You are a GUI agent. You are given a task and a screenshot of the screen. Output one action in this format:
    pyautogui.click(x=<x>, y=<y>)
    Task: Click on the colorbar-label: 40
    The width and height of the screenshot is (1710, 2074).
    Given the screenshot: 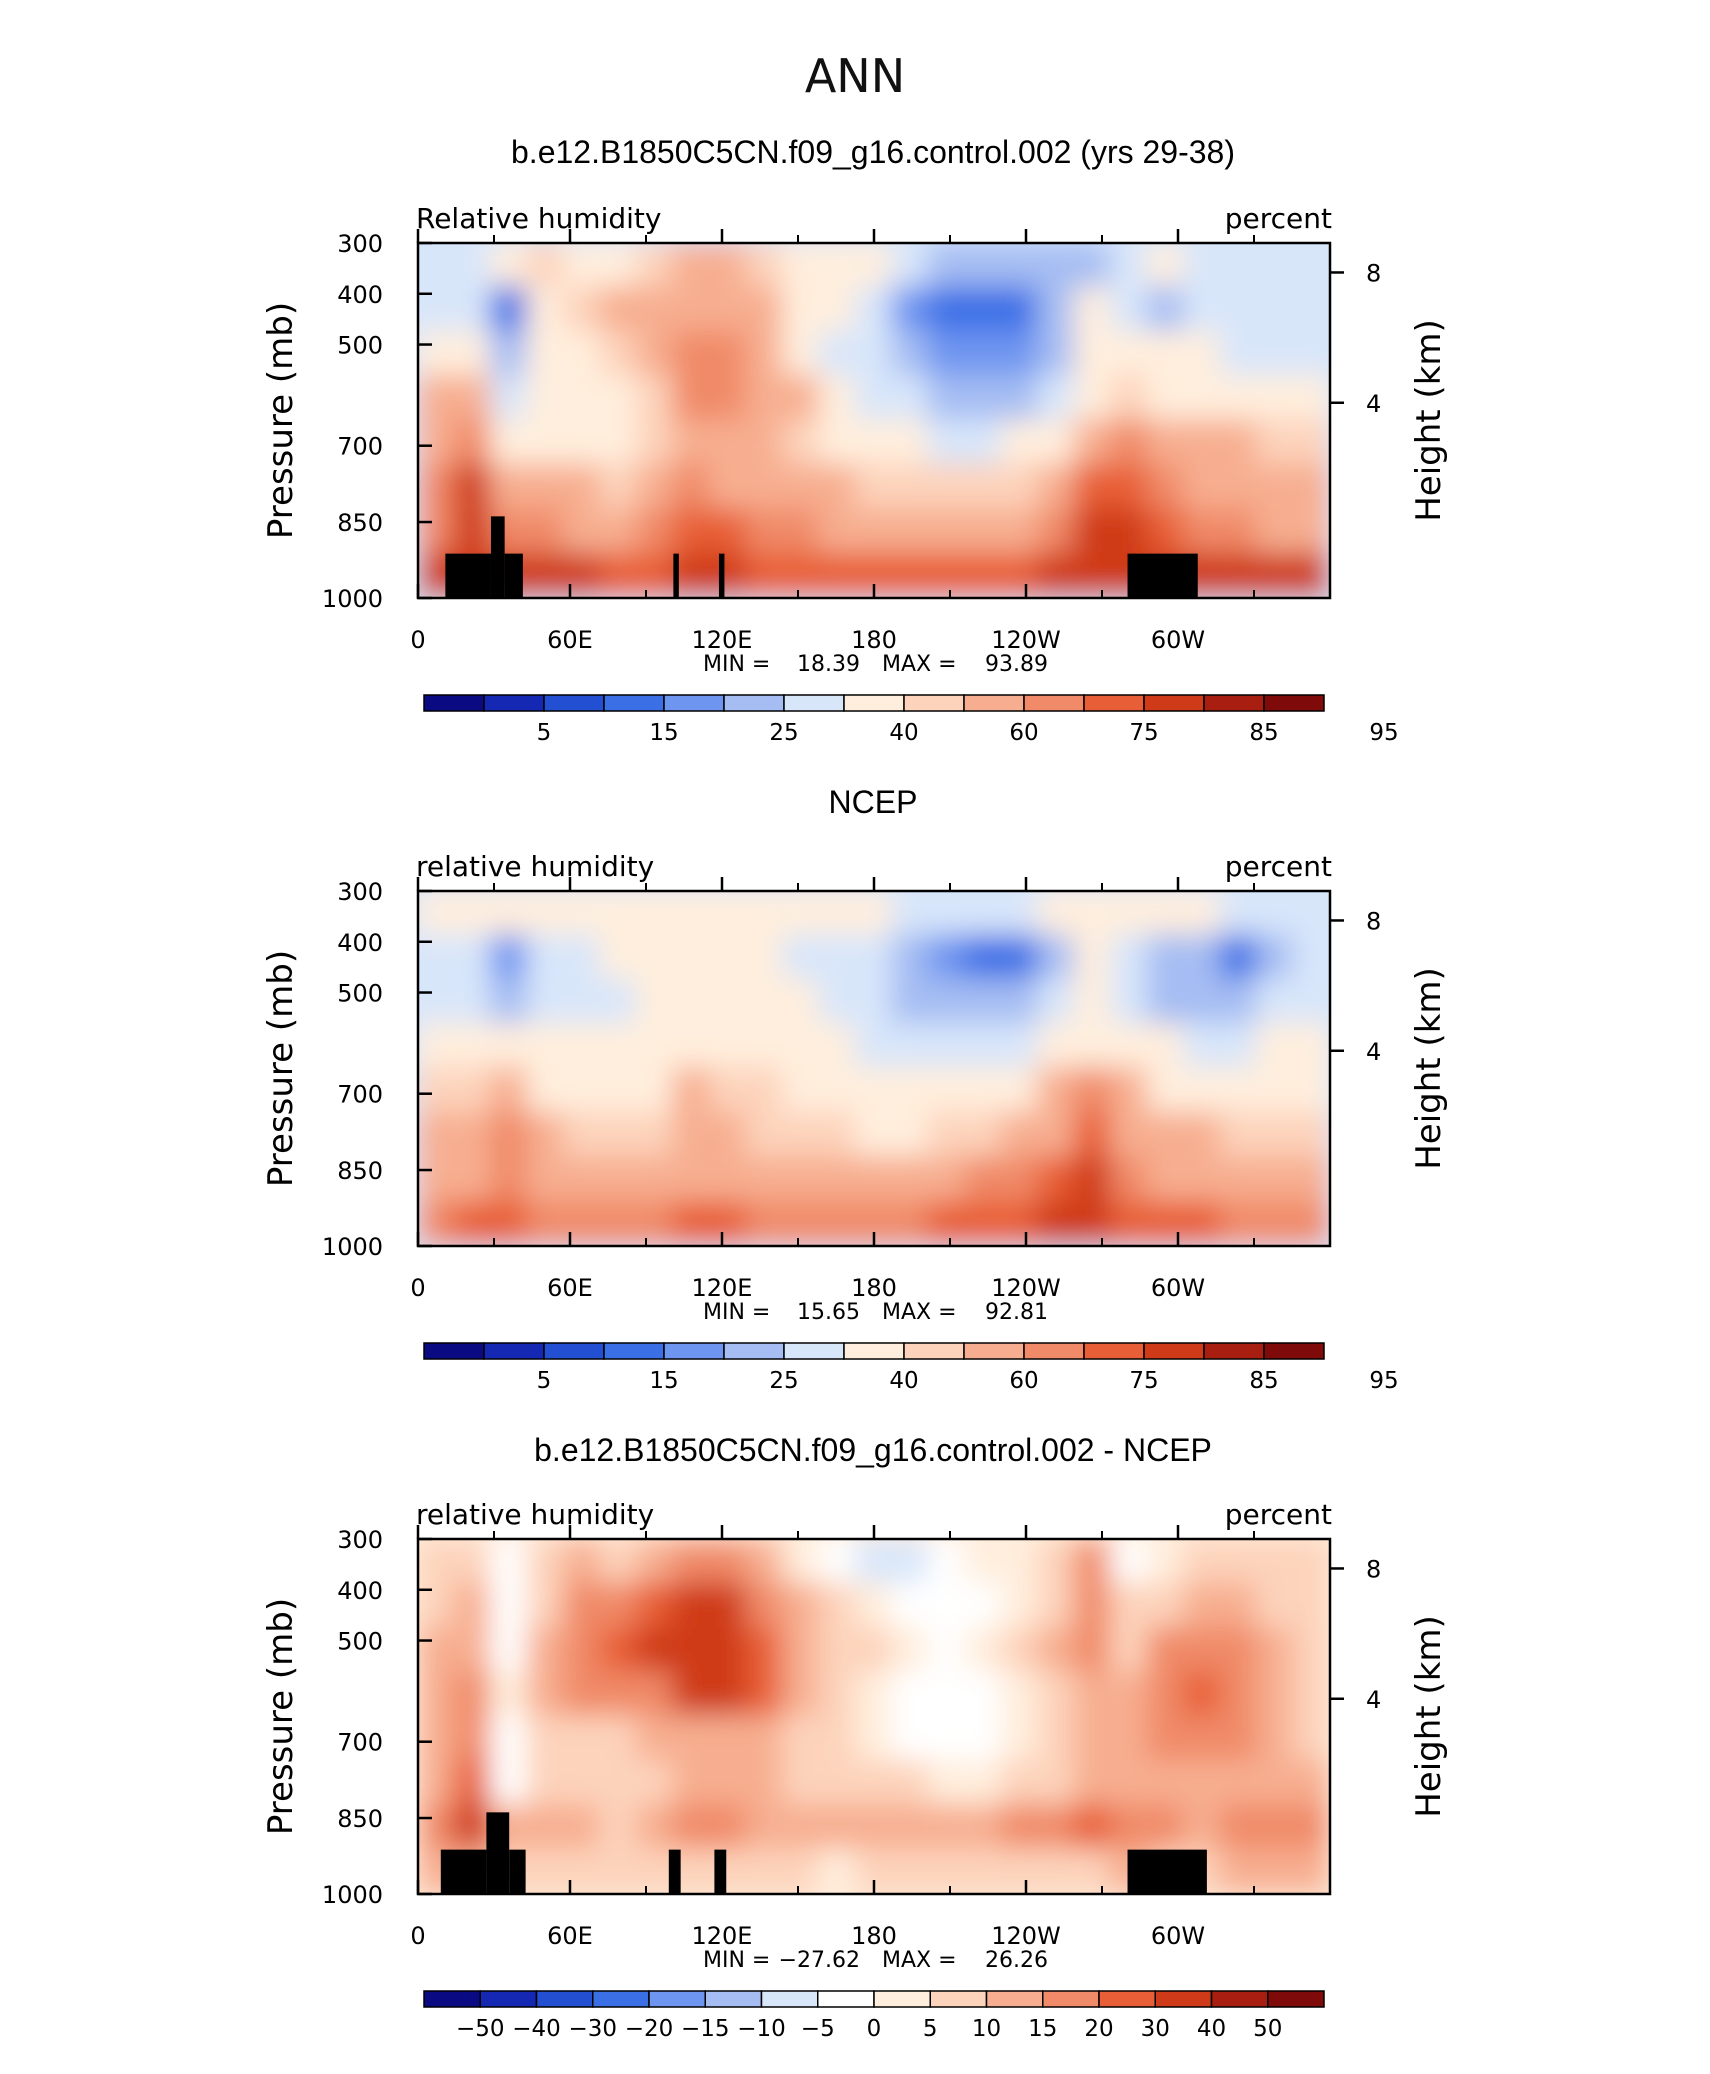 What is the action you would take?
    pyautogui.click(x=903, y=733)
    